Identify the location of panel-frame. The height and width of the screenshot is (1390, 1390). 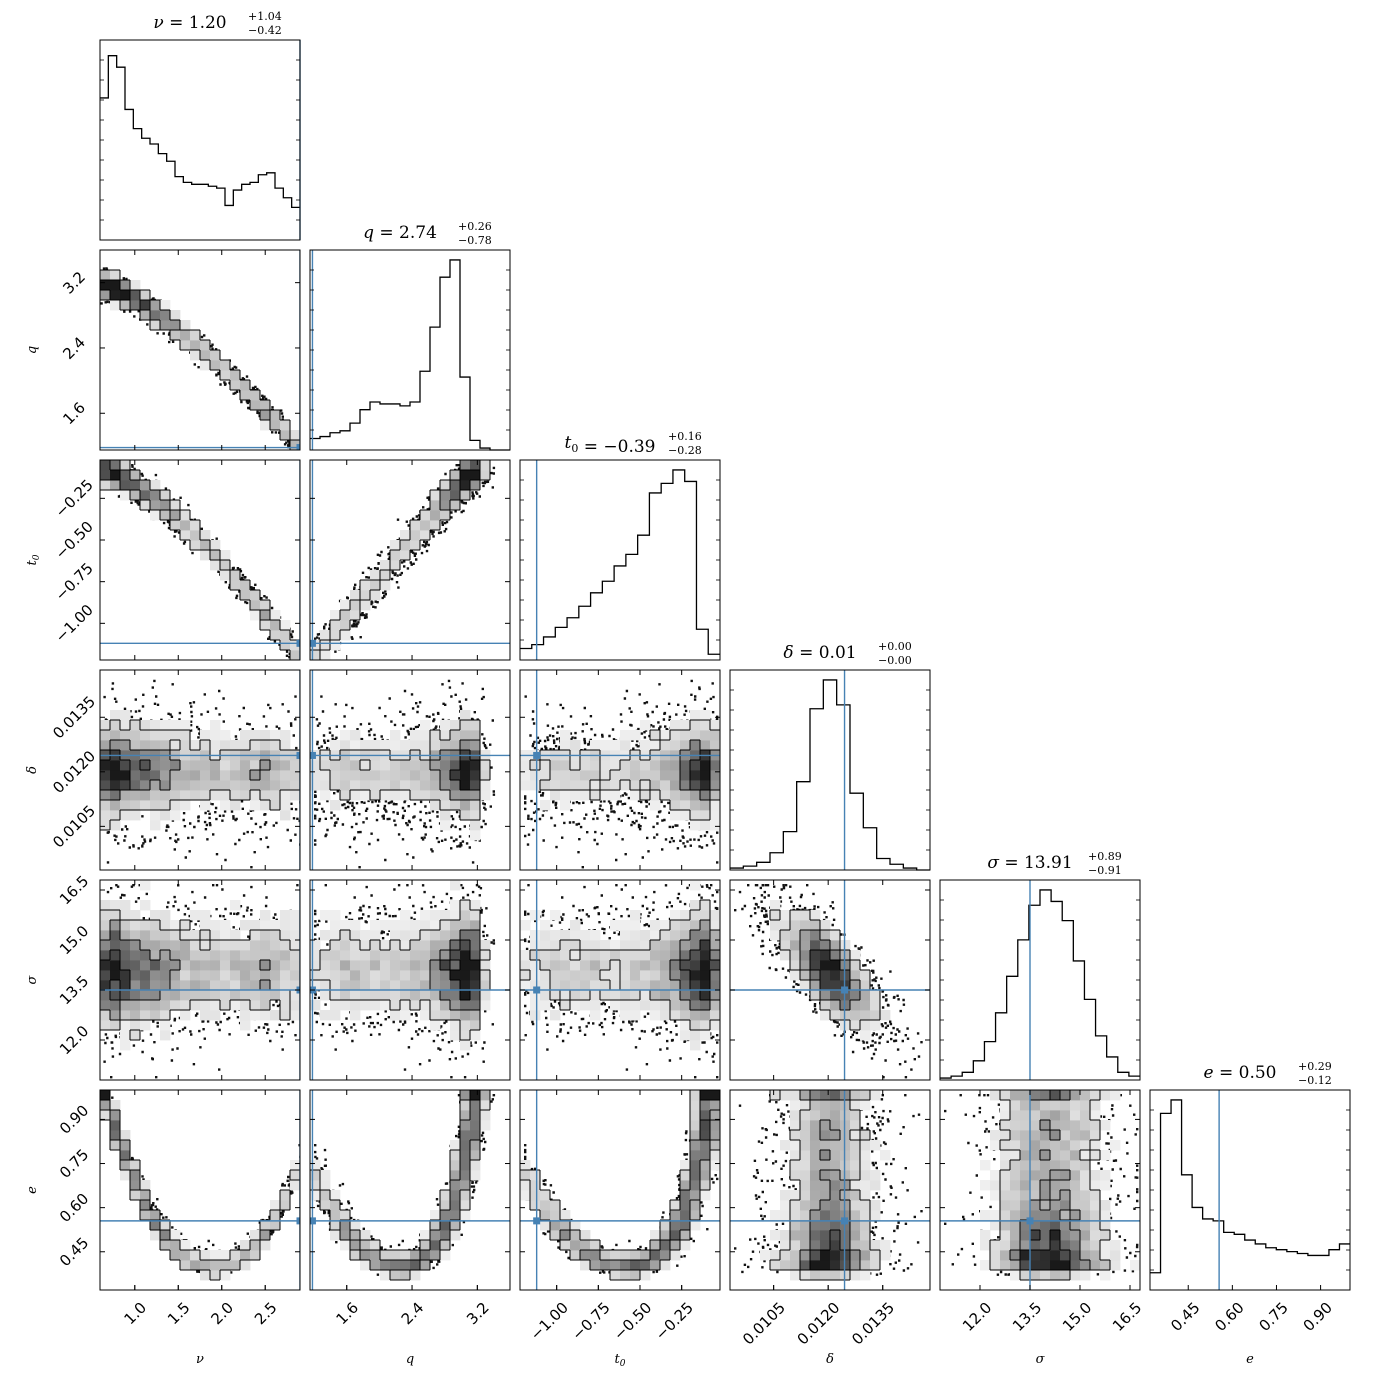
(830, 980).